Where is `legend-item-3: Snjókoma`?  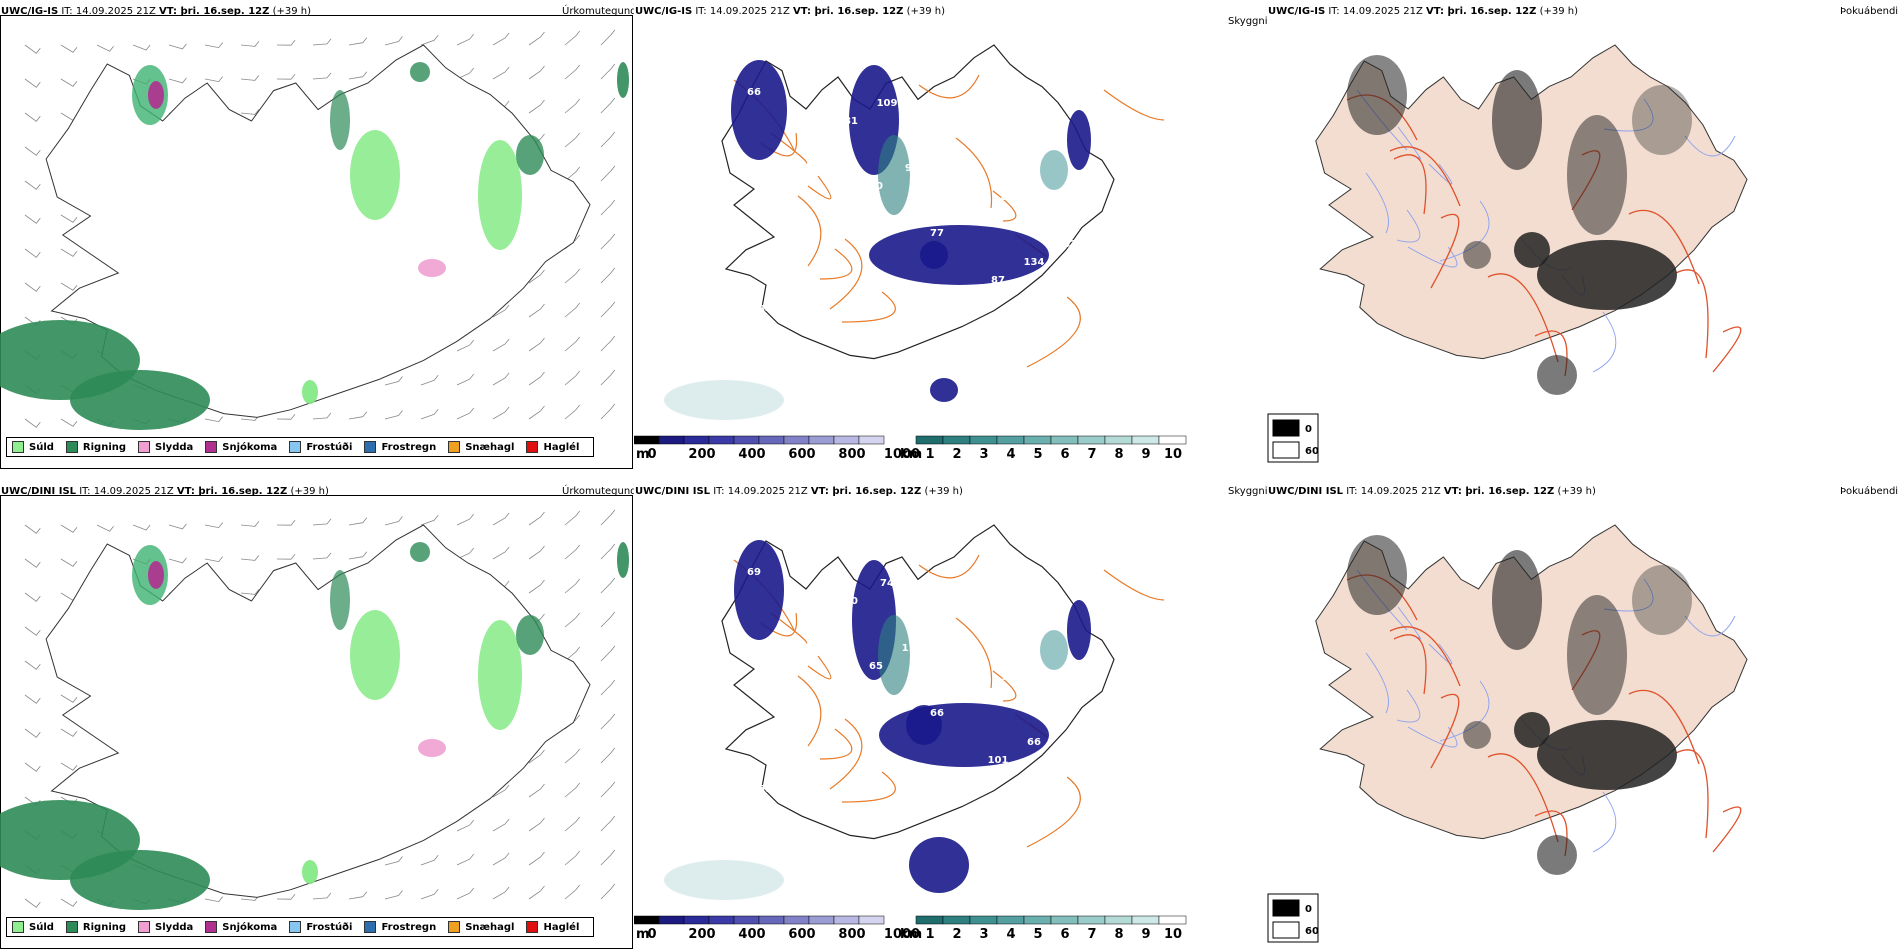
legend-item-3: Snjókoma is located at coordinates (241, 447).